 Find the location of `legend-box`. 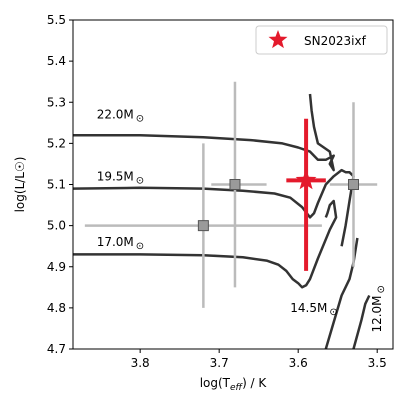

legend-box is located at coordinates (321, 40).